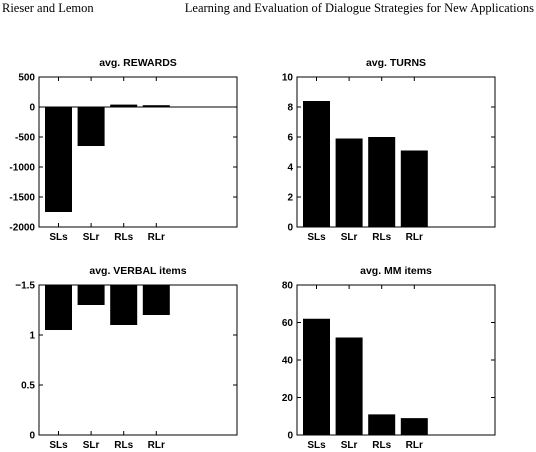  Describe the element at coordinates (290, 138) in the screenshot. I see `y-tick-label: 6` at that location.